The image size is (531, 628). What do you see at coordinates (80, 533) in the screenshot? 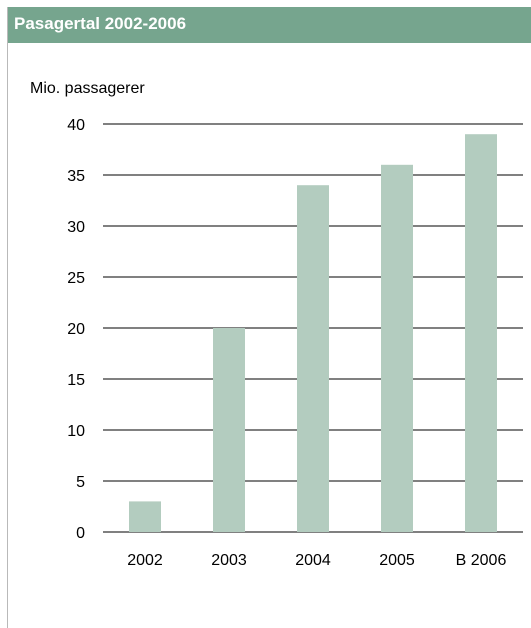
I see `y-tick-label: 0` at bounding box center [80, 533].